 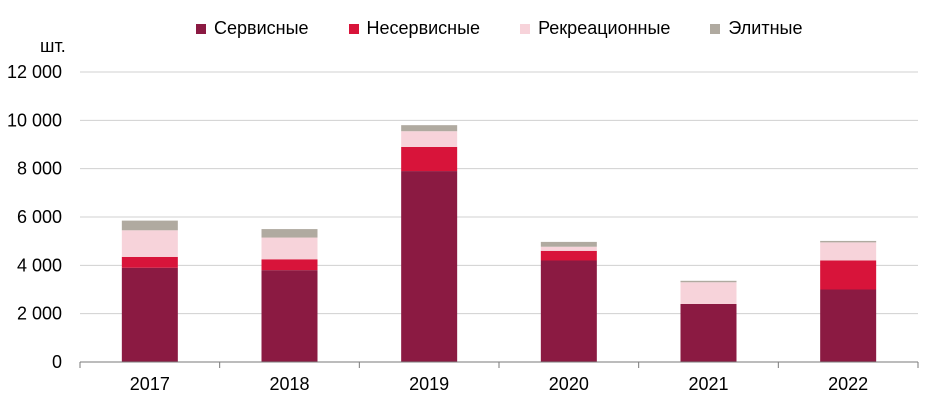 I want to click on x-tick-label: 2019, so click(x=429, y=384).